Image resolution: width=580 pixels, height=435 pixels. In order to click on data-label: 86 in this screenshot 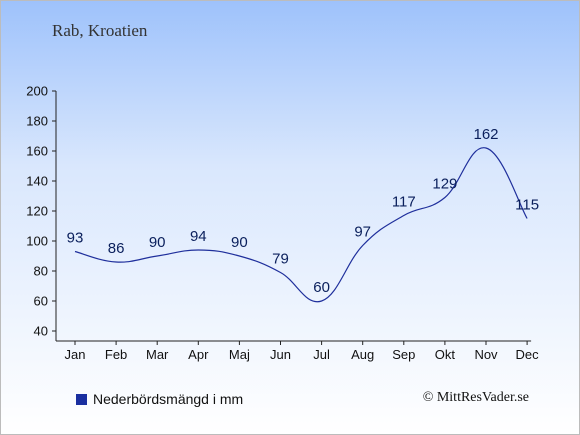, I will do `click(116, 248)`.